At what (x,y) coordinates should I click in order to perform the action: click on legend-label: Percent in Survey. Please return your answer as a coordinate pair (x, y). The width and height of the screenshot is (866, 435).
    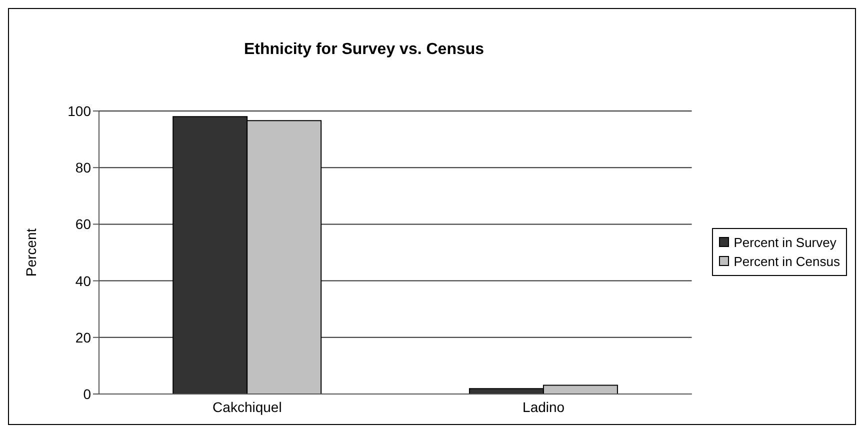
    Looking at the image, I should click on (785, 243).